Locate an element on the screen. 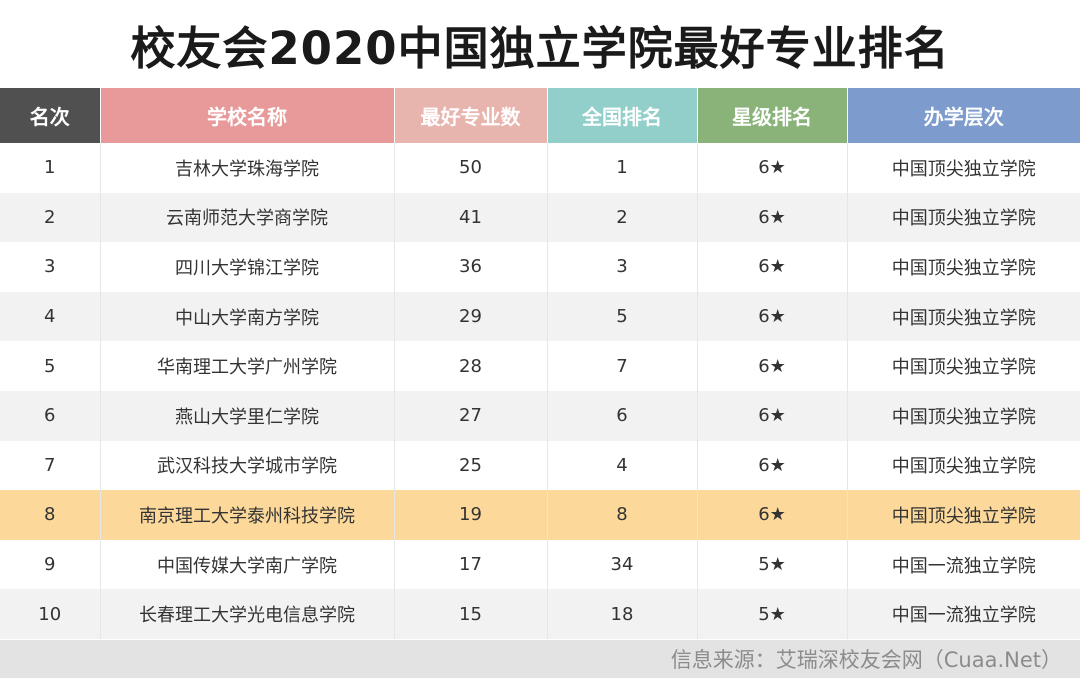 This screenshot has height=678, width=1080. header-star-rank: 星级排名 is located at coordinates (772, 115).